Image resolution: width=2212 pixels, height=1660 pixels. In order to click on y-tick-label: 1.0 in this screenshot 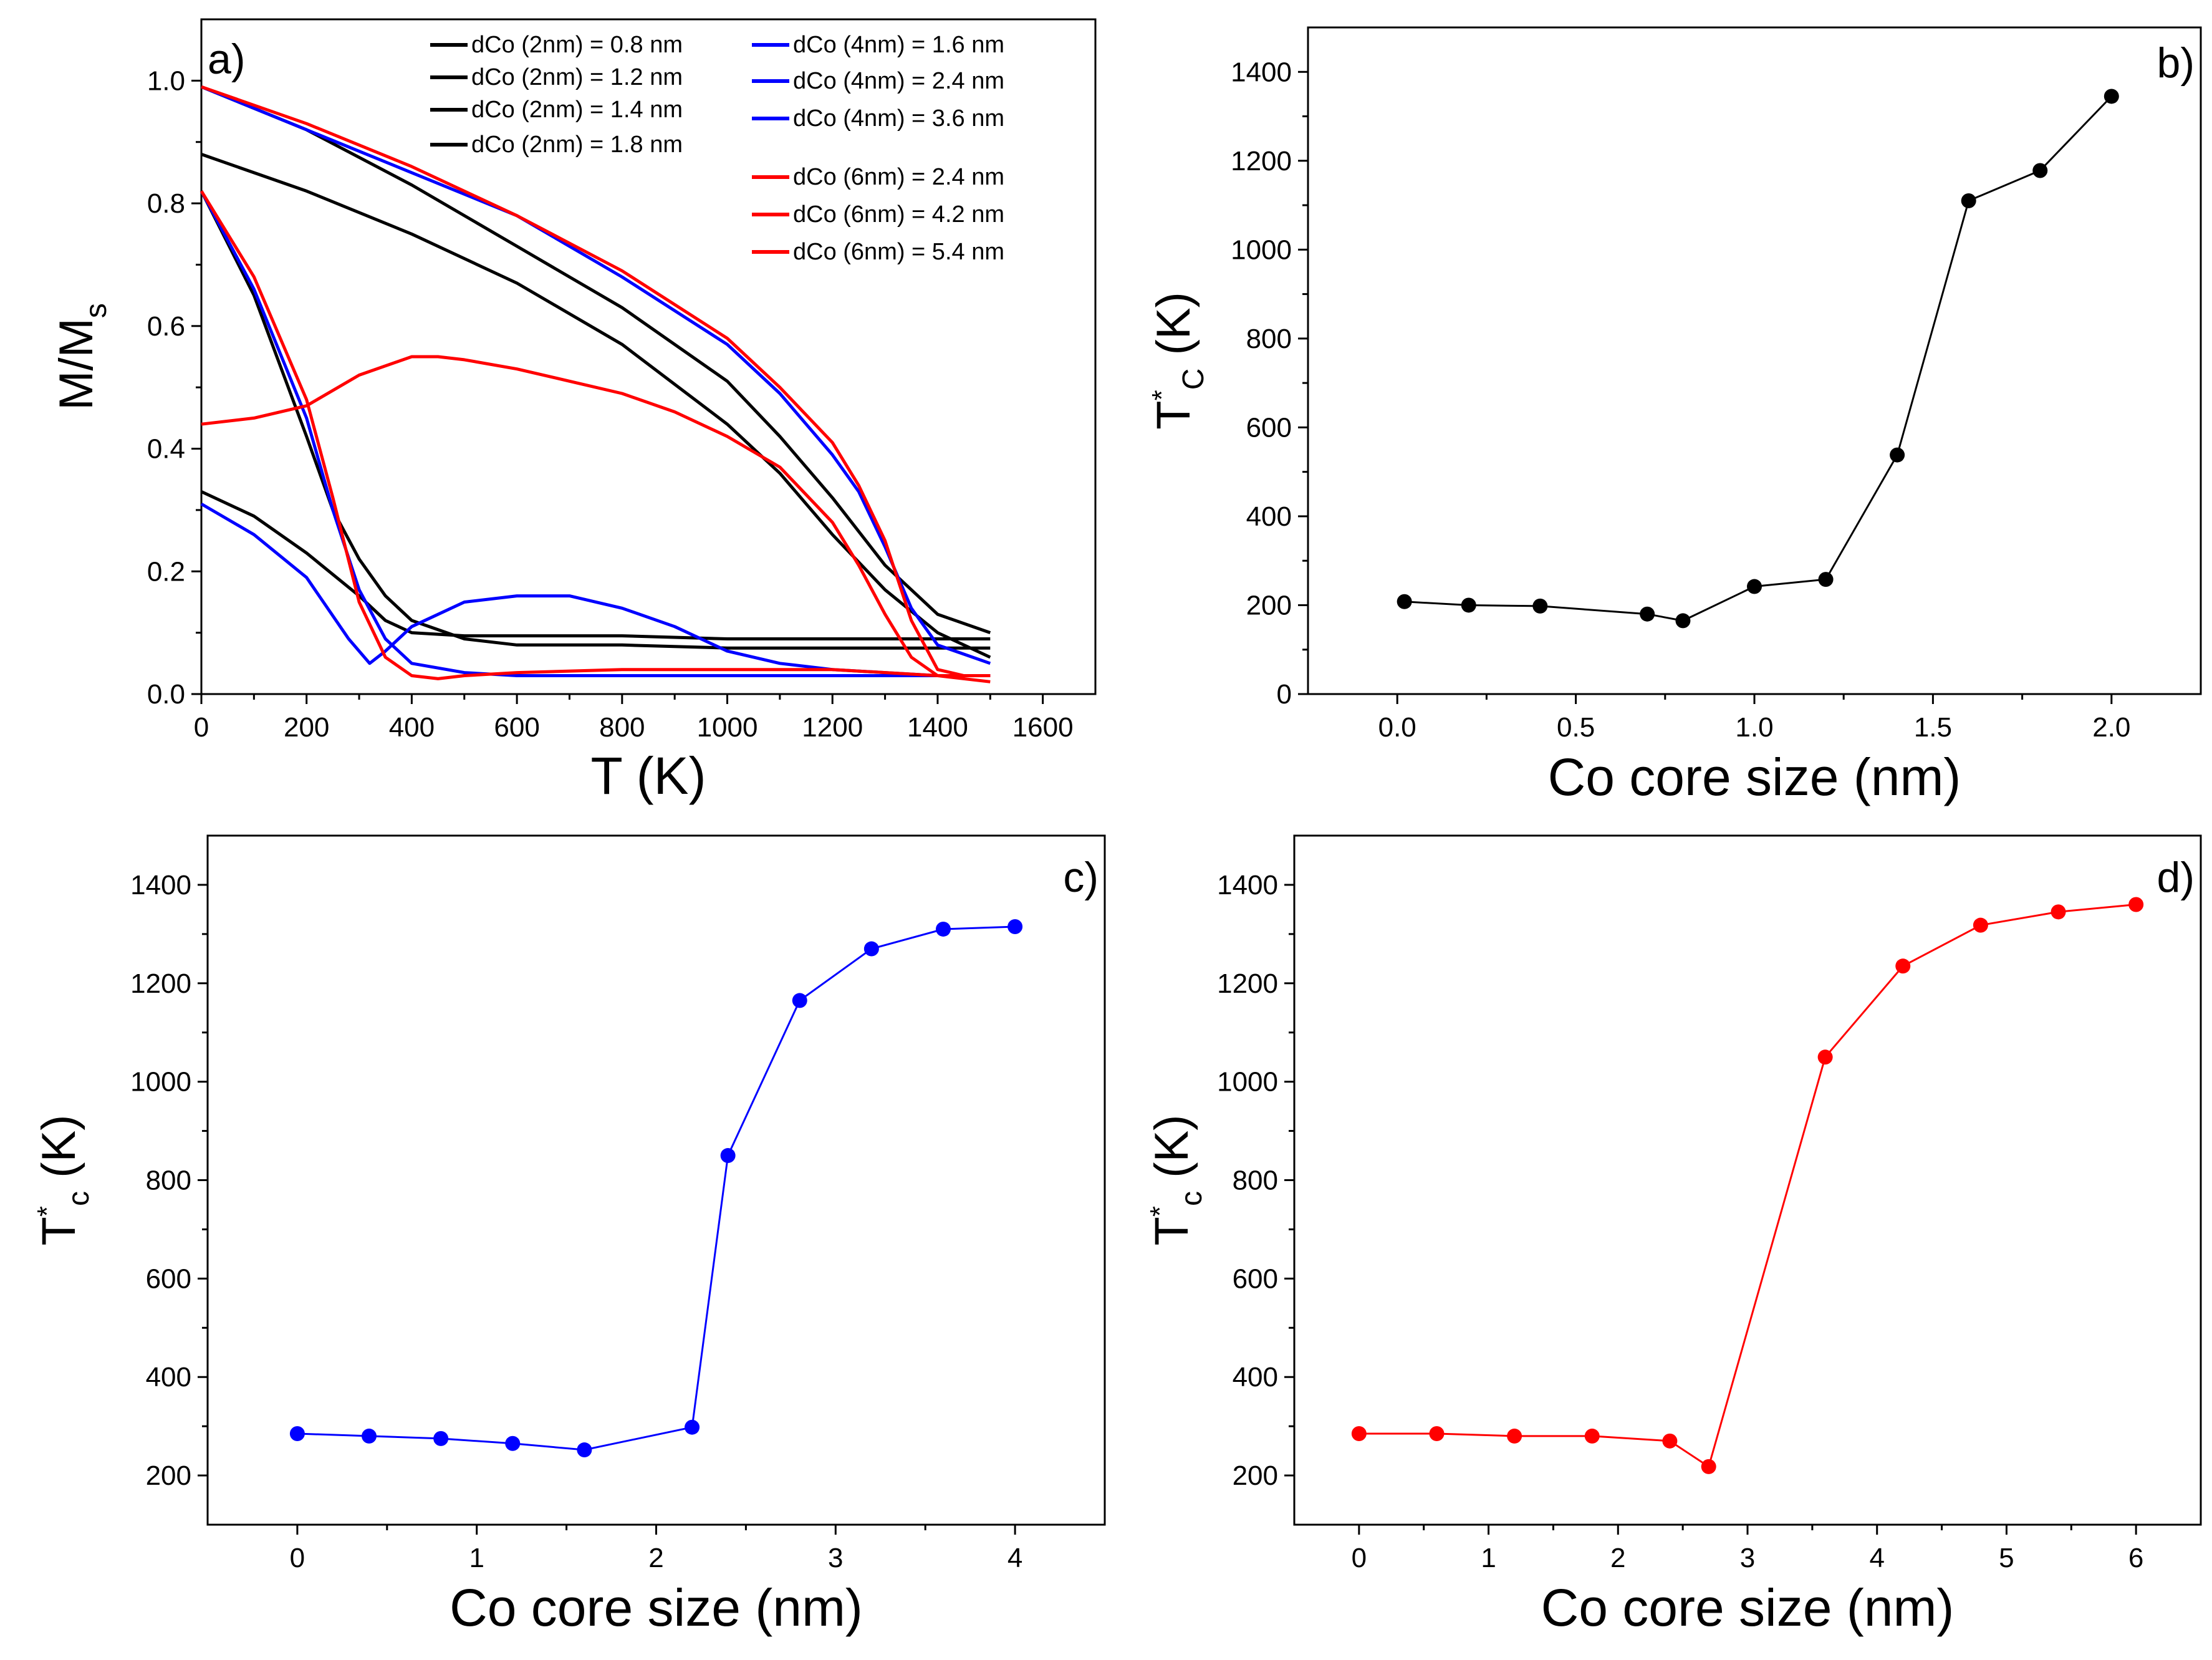, I will do `click(166, 80)`.